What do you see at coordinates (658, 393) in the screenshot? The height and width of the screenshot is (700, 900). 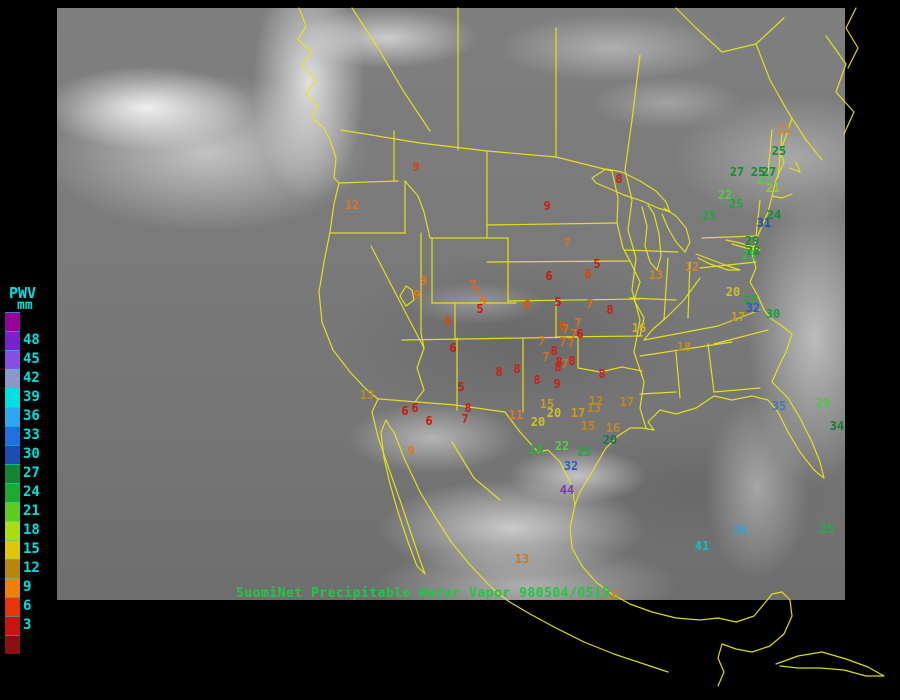 I see `border-ar-la` at bounding box center [658, 393].